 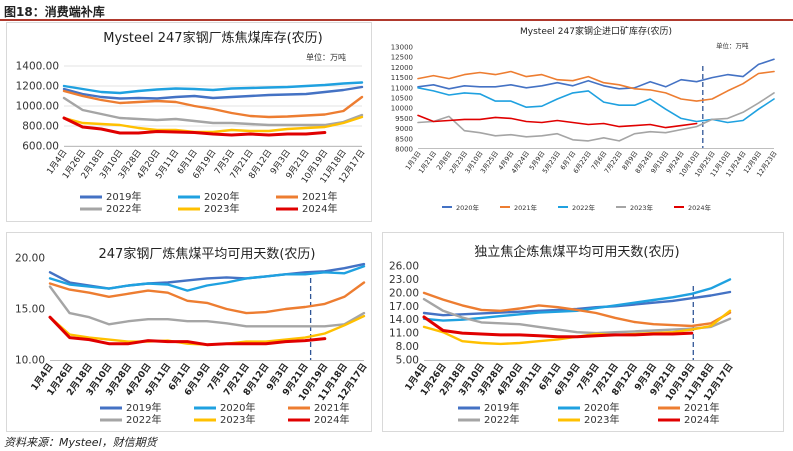 I want to click on source-note: 资料来源：Mysteel，财信期货, so click(x=80, y=442).